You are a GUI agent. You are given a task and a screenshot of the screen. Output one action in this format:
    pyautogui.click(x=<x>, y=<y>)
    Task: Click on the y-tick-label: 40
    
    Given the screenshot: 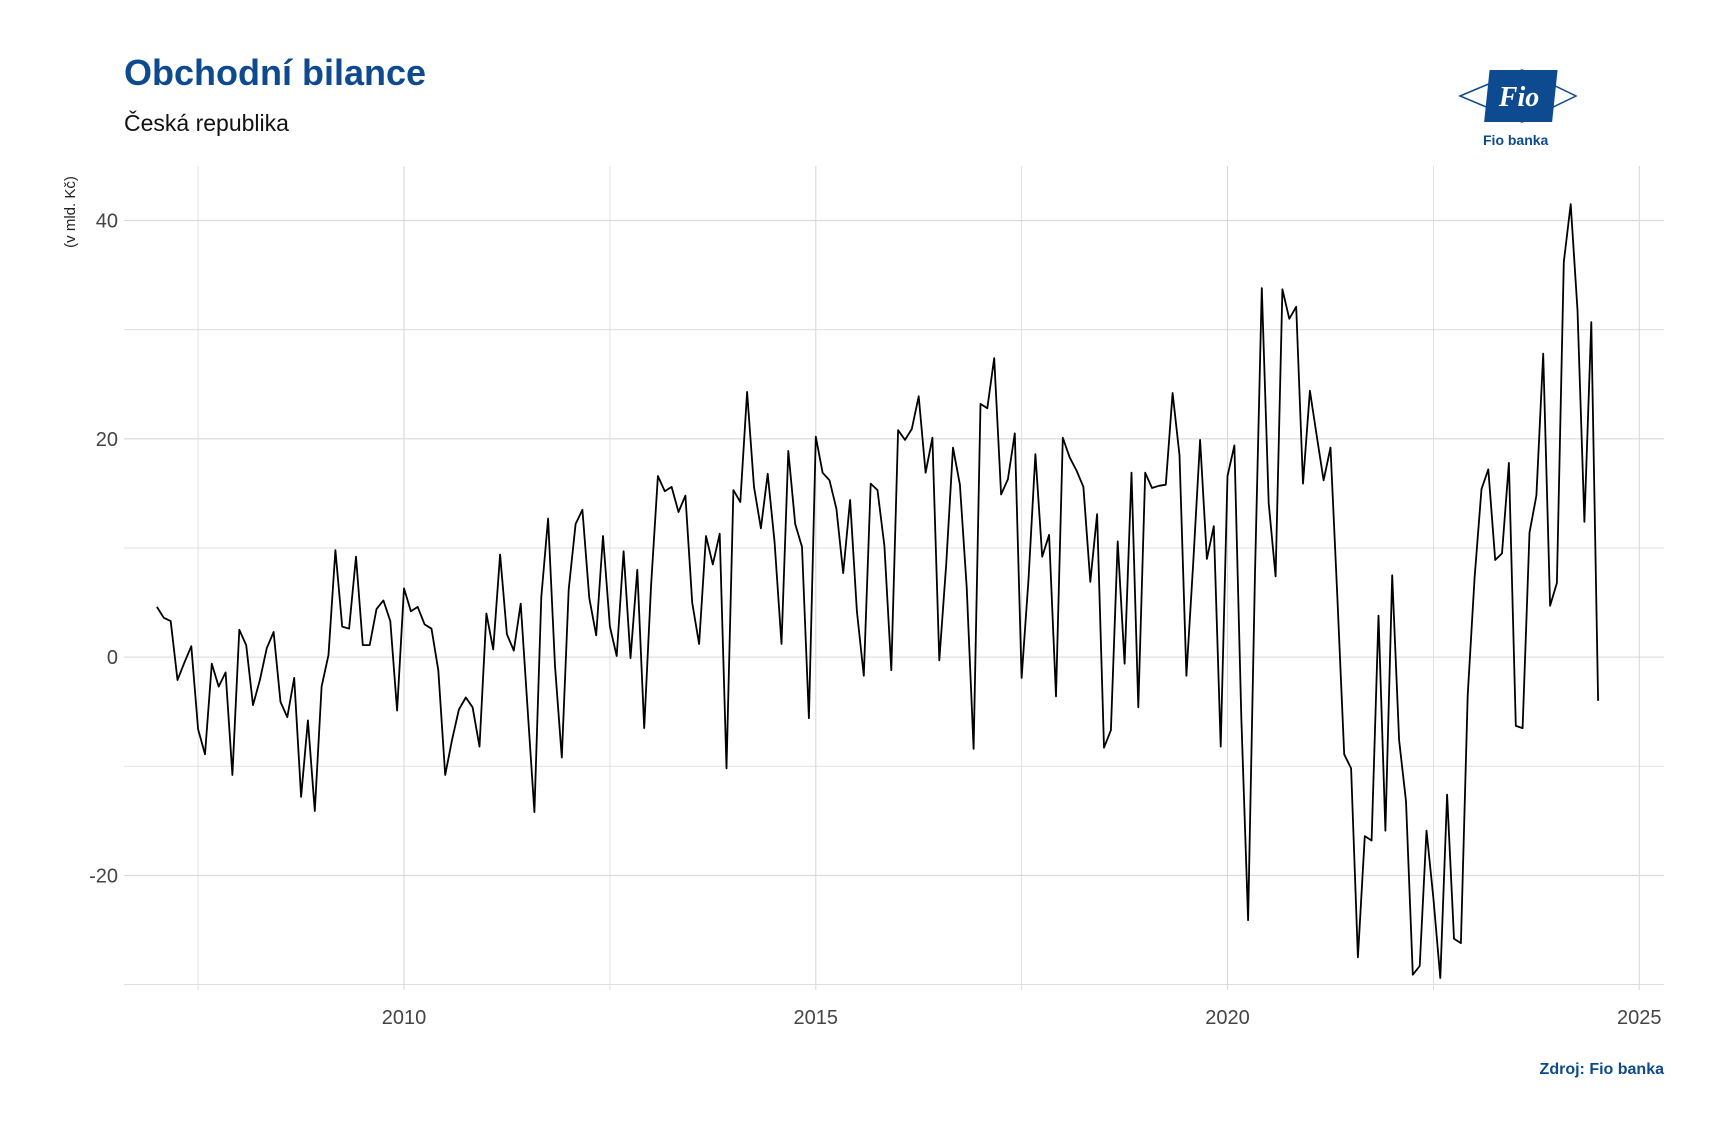 What is the action you would take?
    pyautogui.click(x=107, y=222)
    